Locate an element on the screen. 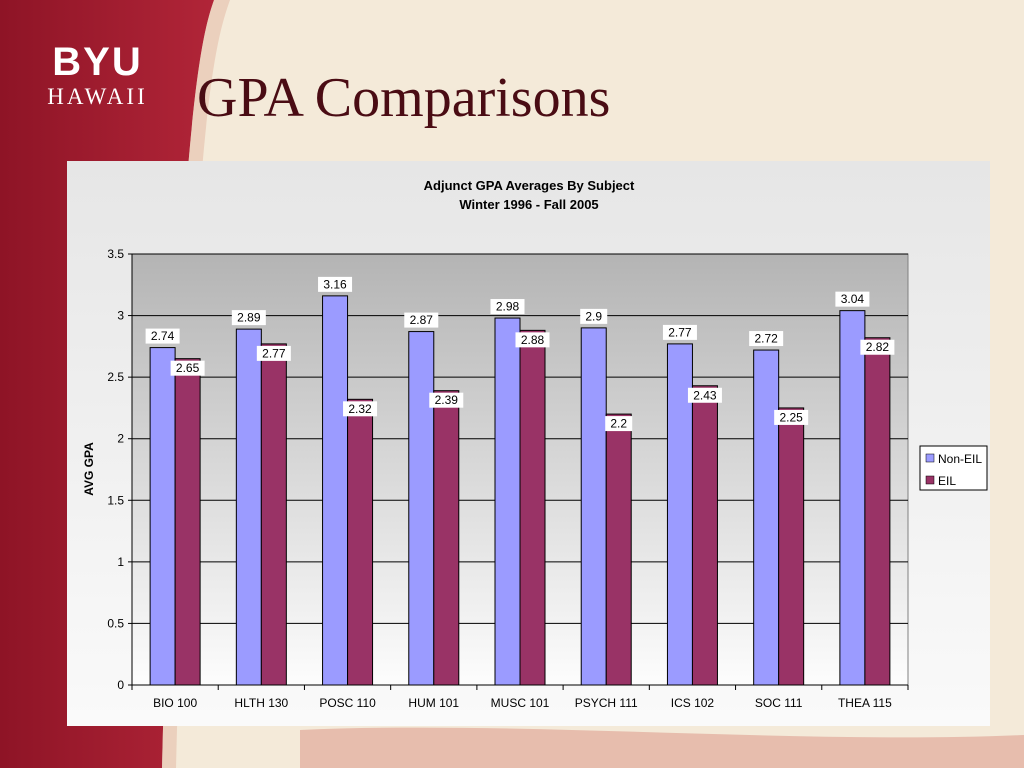 This screenshot has width=1024, height=768. byu-hawaii-logo: BYU HAWAII is located at coordinates (97, 75).